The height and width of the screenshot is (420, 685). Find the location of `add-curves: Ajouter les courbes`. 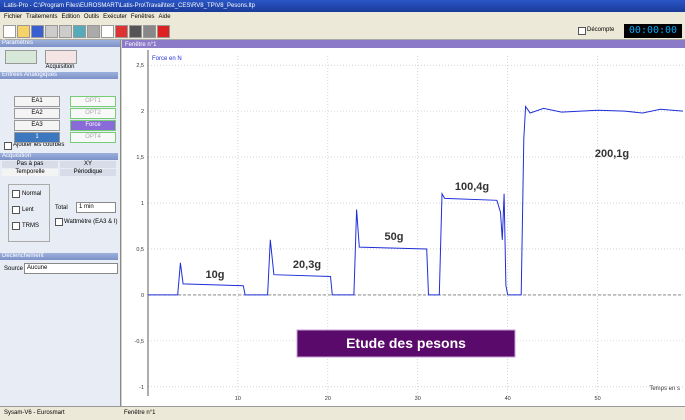

add-curves: Ajouter les courbes is located at coordinates (39, 145).